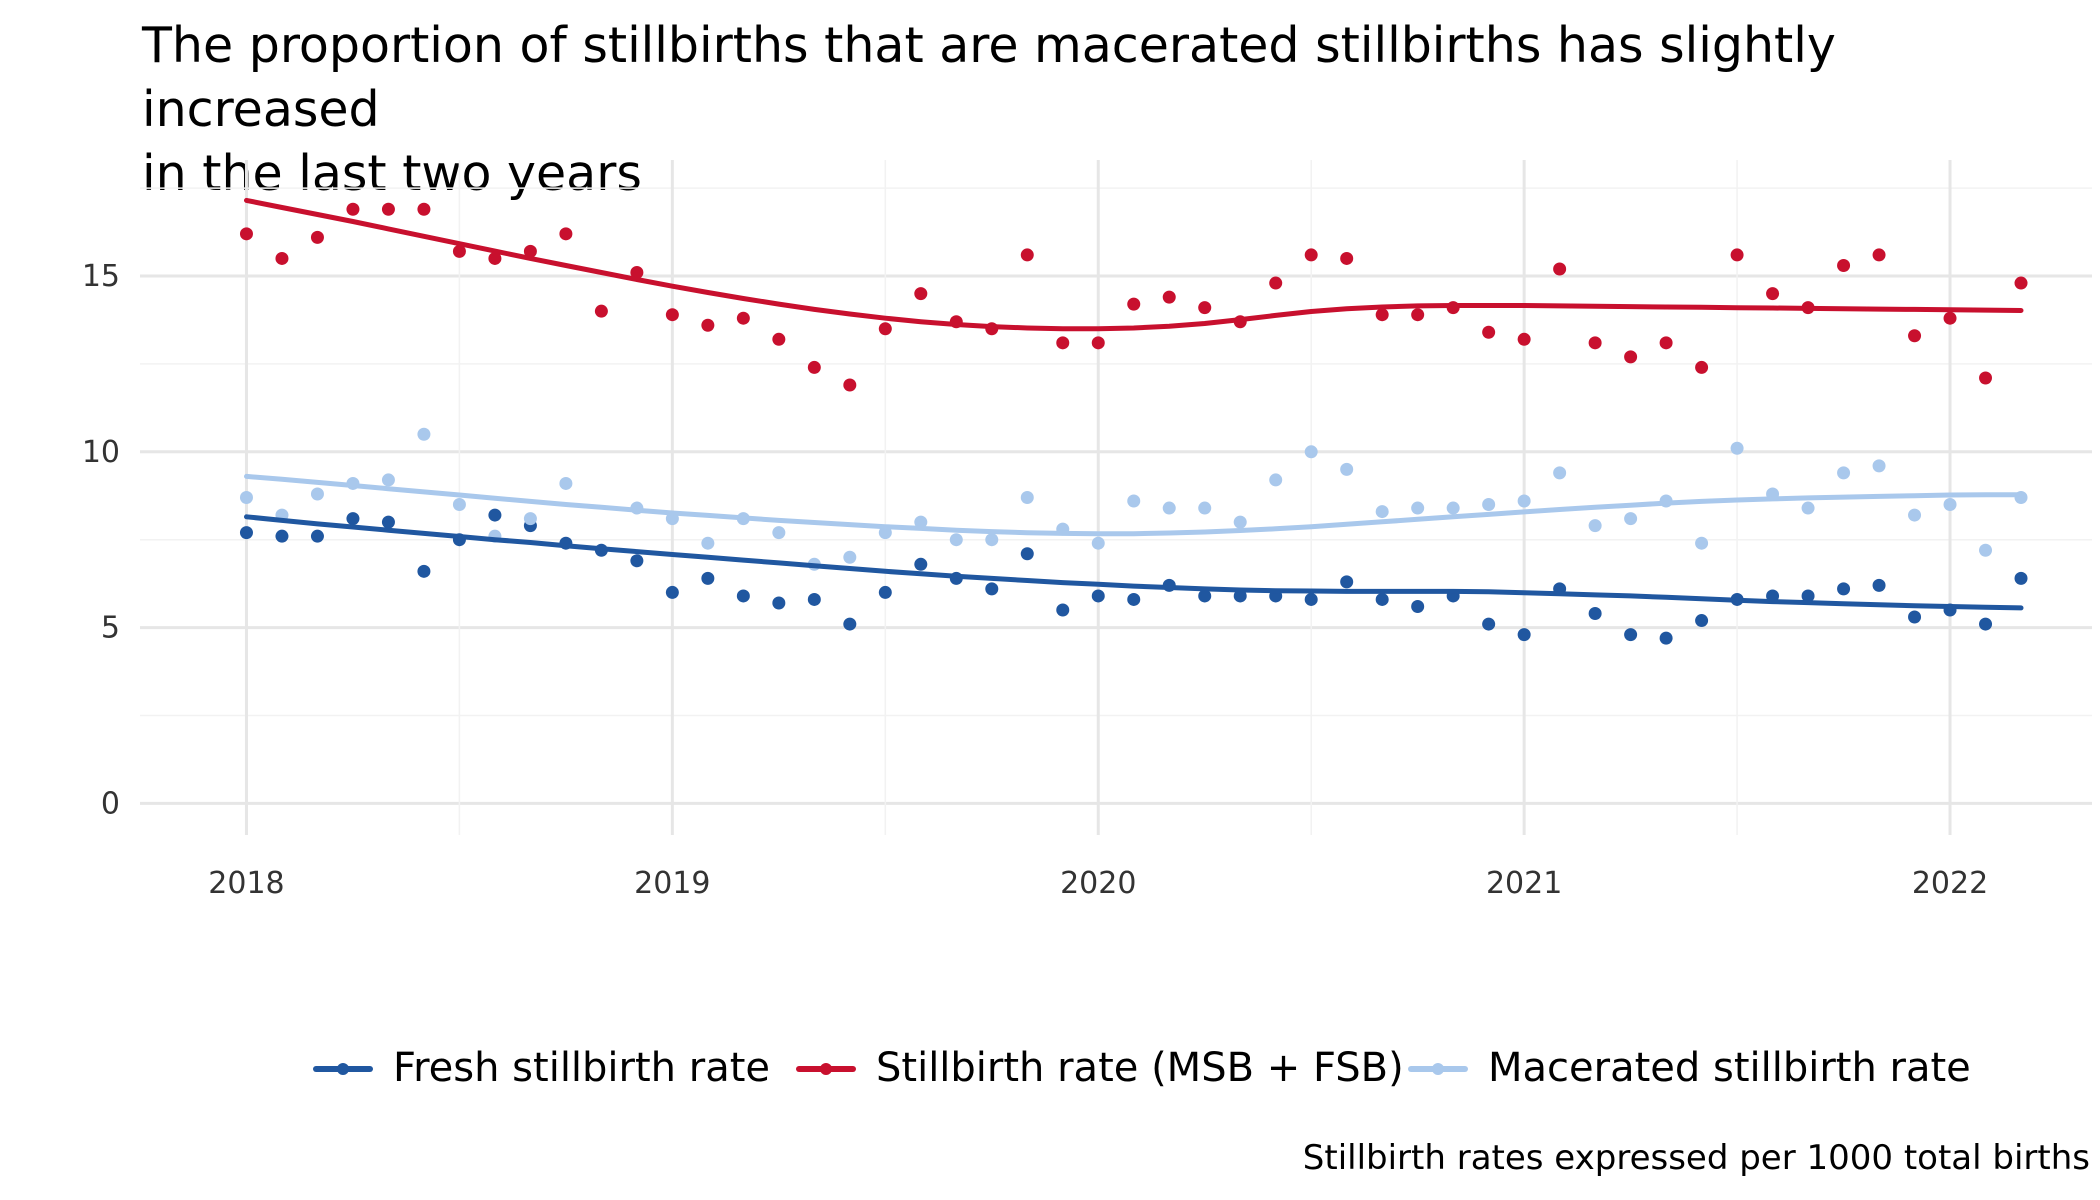  I want to click on y-tick-label: 5, so click(110, 628).